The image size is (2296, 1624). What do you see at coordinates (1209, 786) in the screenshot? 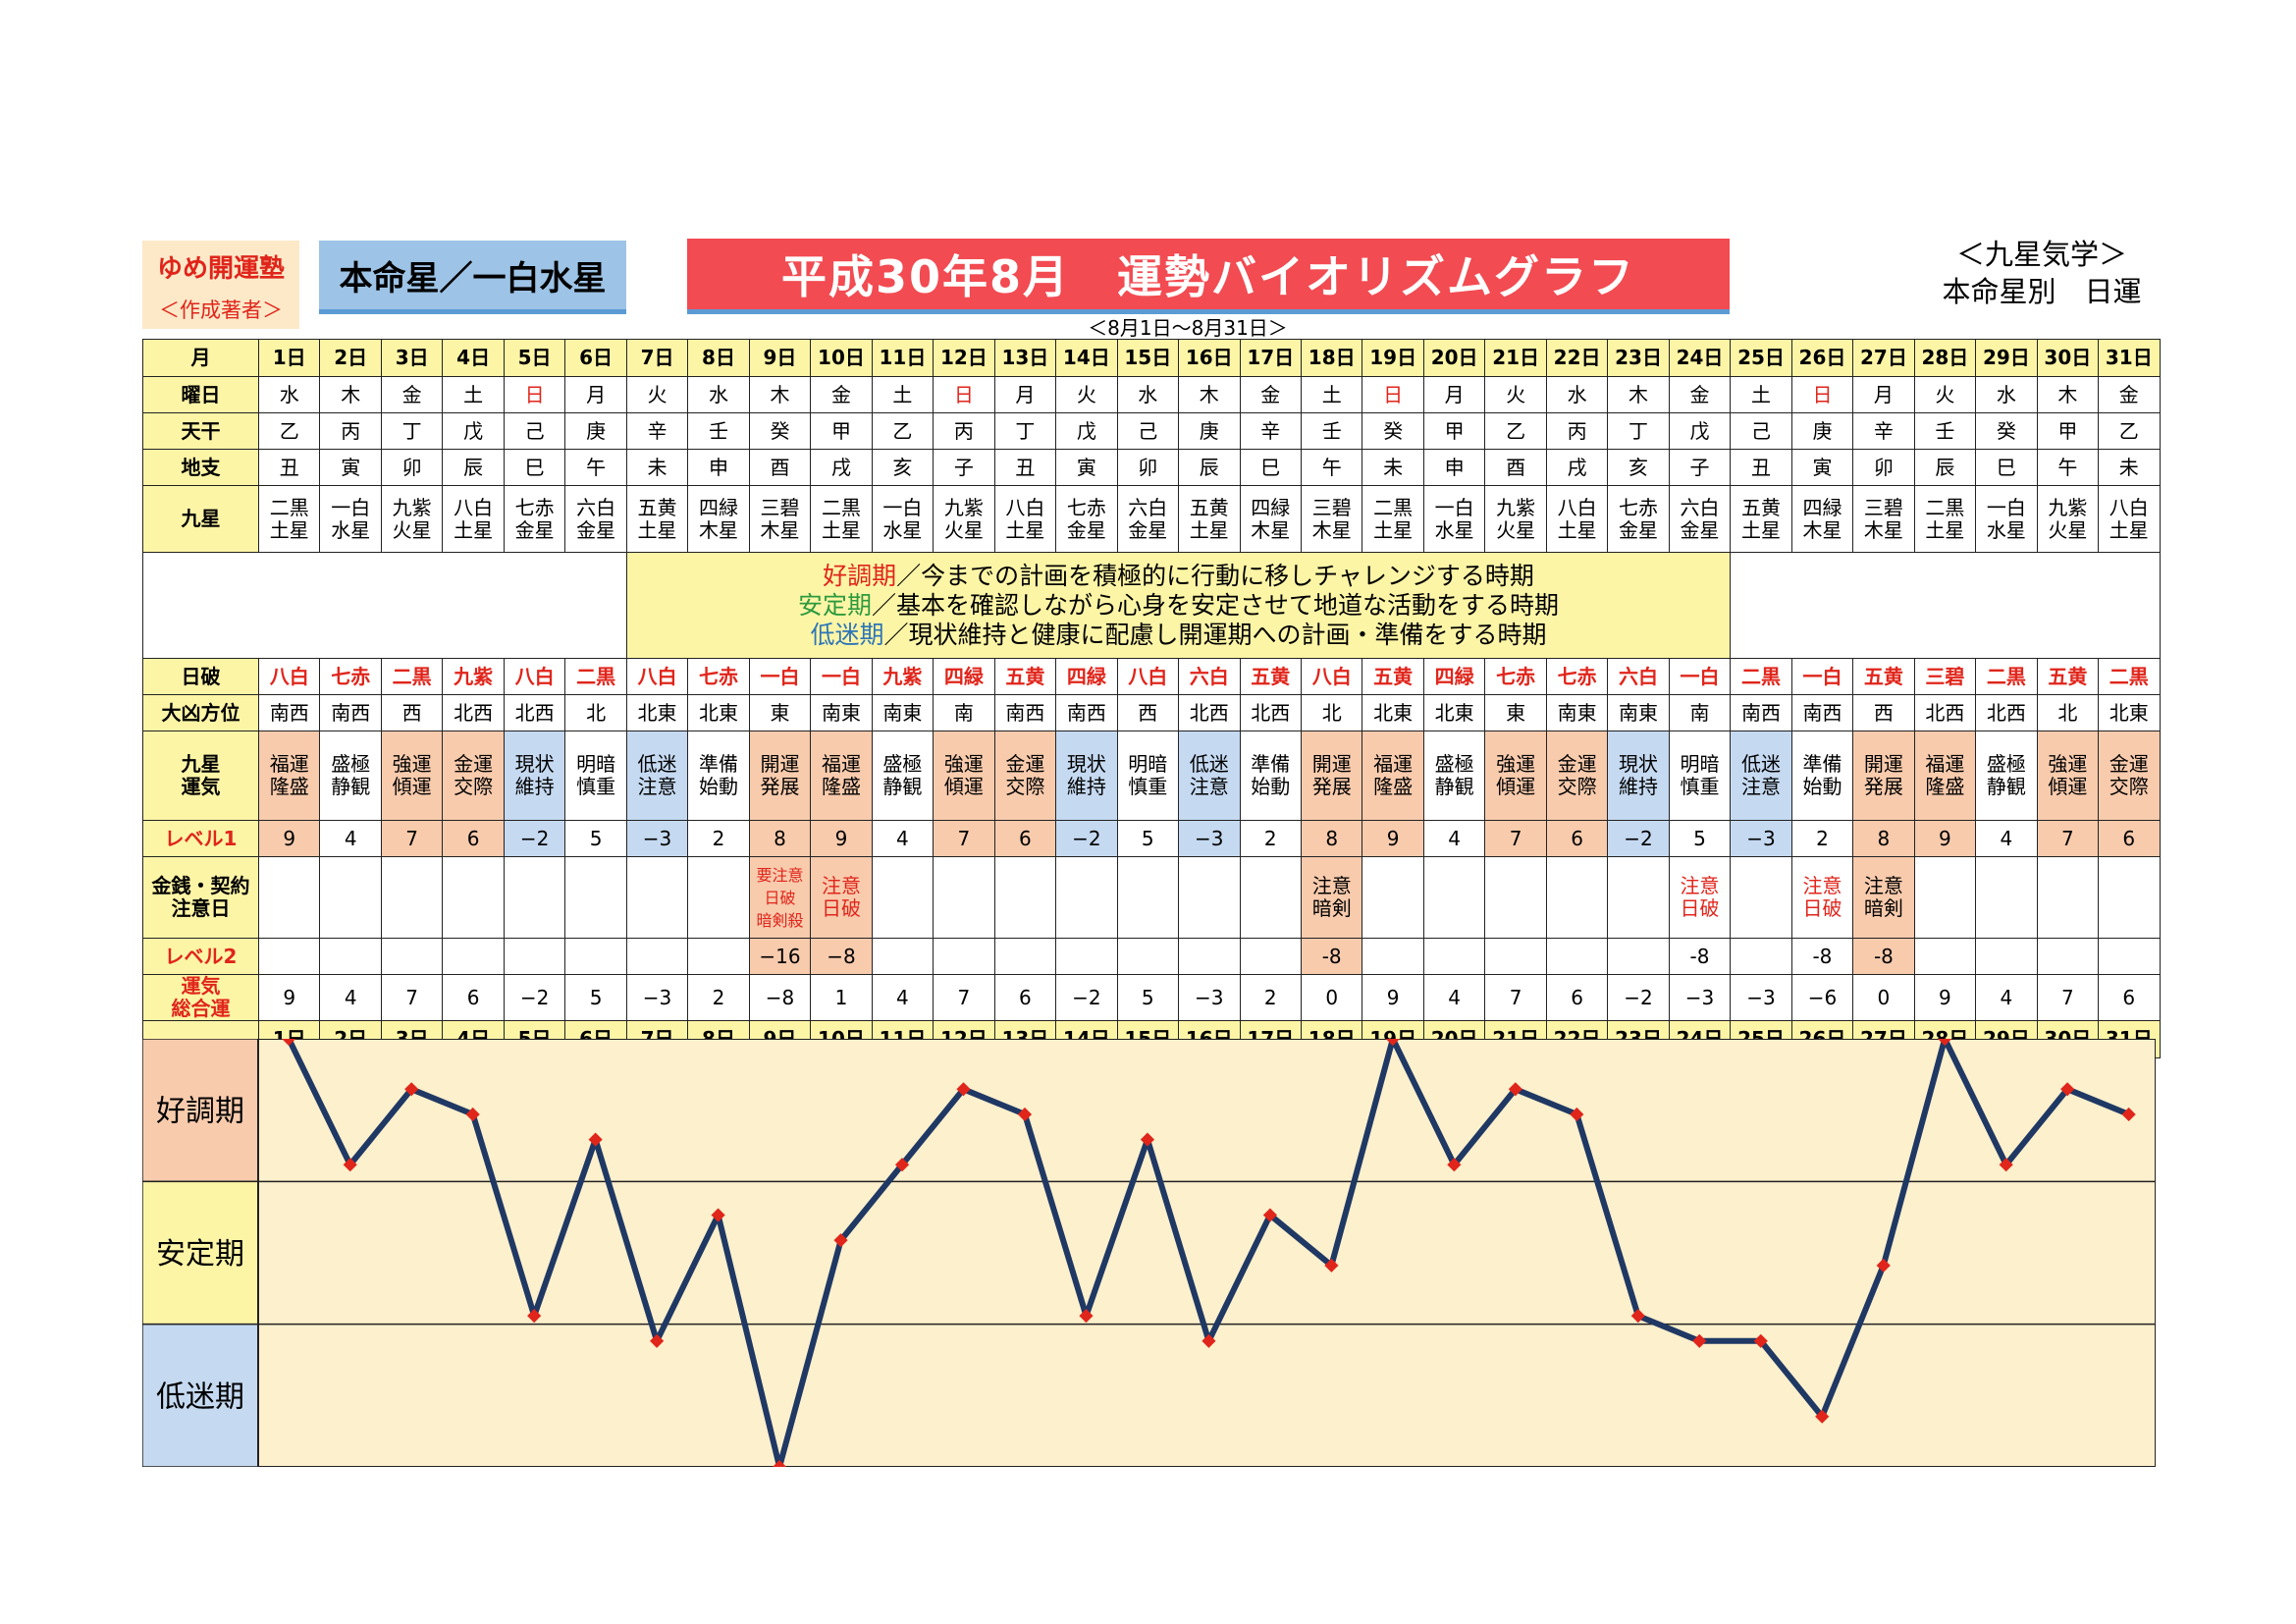
I see `kiun-bottom: 注意` at bounding box center [1209, 786].